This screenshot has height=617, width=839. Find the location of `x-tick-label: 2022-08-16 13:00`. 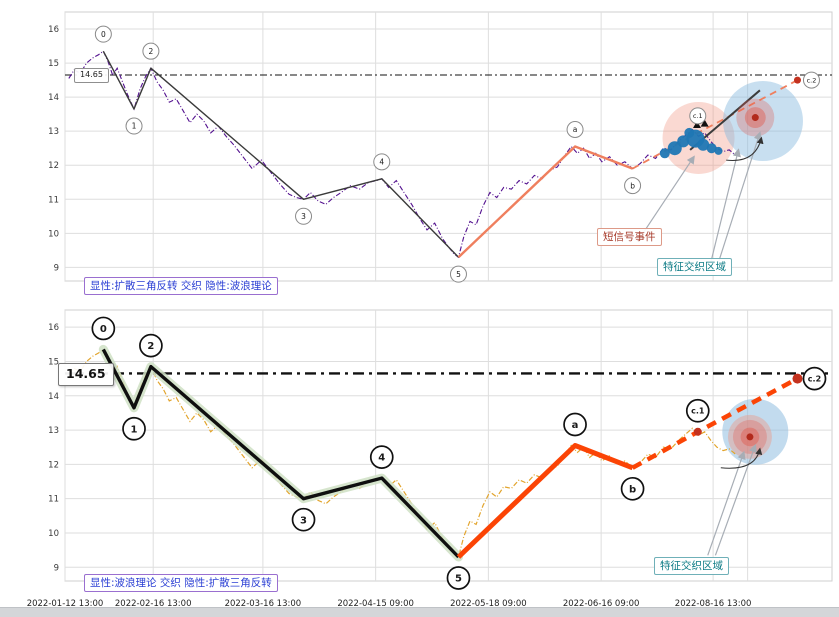

x-tick-label: 2022-08-16 13:00 is located at coordinates (713, 604).